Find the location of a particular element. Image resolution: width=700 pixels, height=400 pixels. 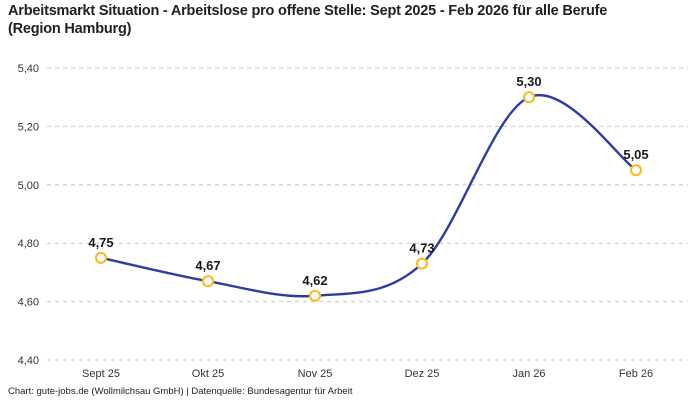

y-axis-tick-label: 4,80 is located at coordinates (28, 244).